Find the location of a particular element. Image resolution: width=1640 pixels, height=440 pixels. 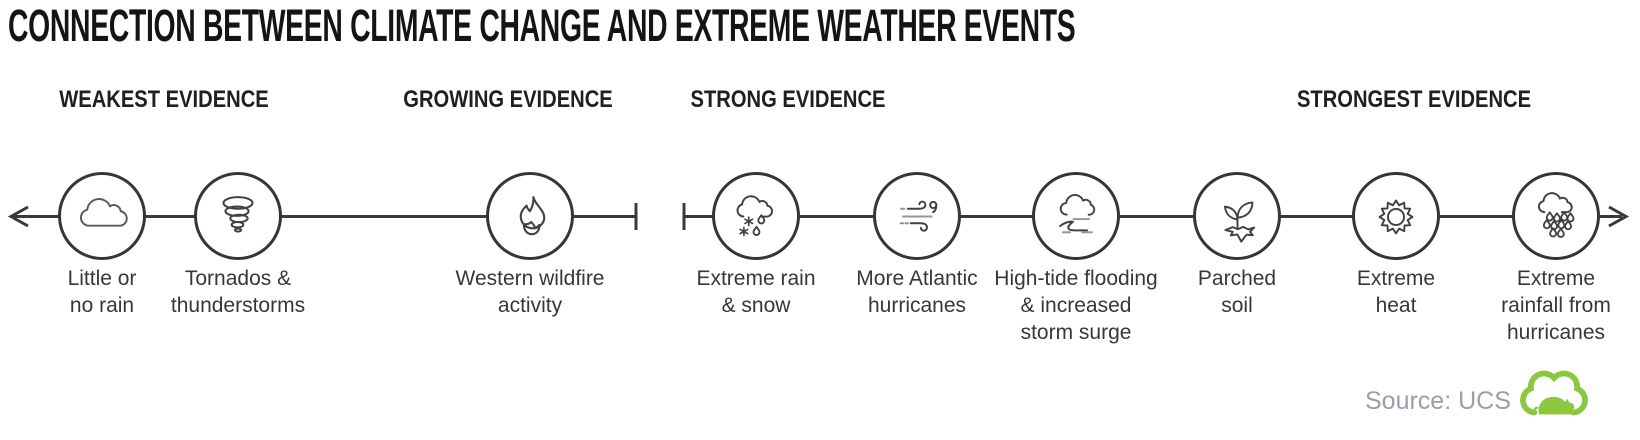

evidence-label-growing: GROWING EVIDENCE is located at coordinates (508, 99).